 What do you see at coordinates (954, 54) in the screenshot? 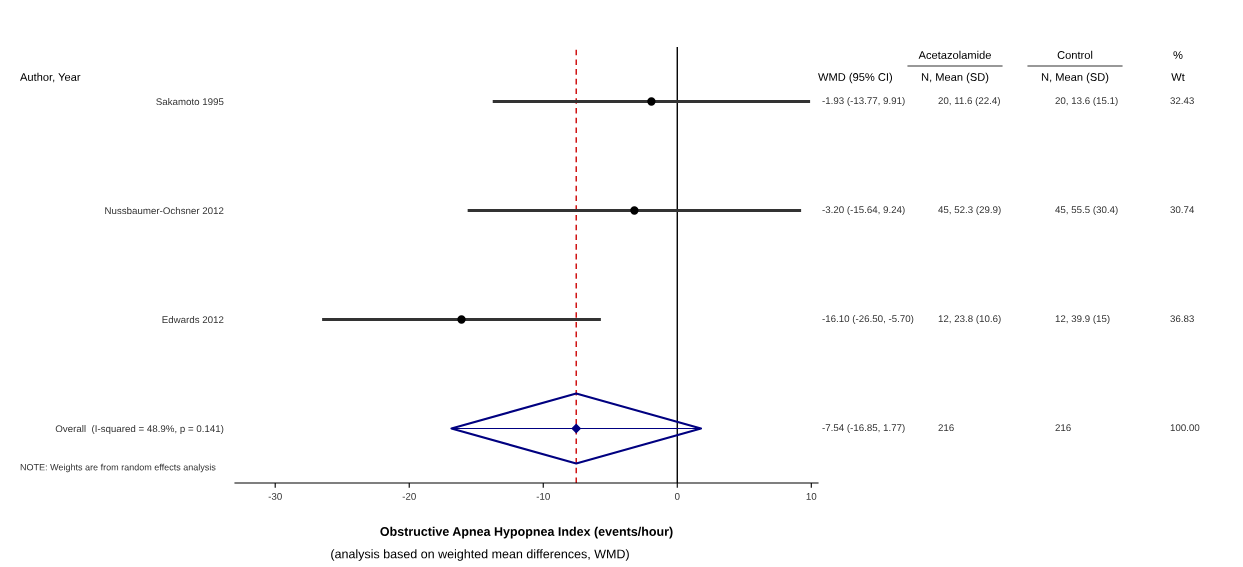
I see `text: Acetazolamide` at bounding box center [954, 54].